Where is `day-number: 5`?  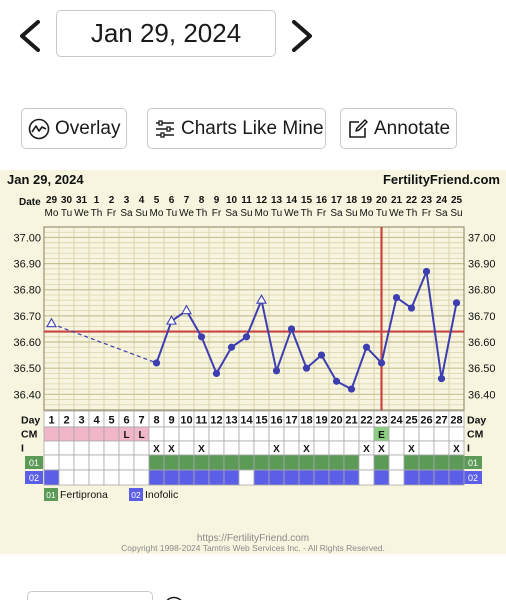
day-number: 5 is located at coordinates (111, 421).